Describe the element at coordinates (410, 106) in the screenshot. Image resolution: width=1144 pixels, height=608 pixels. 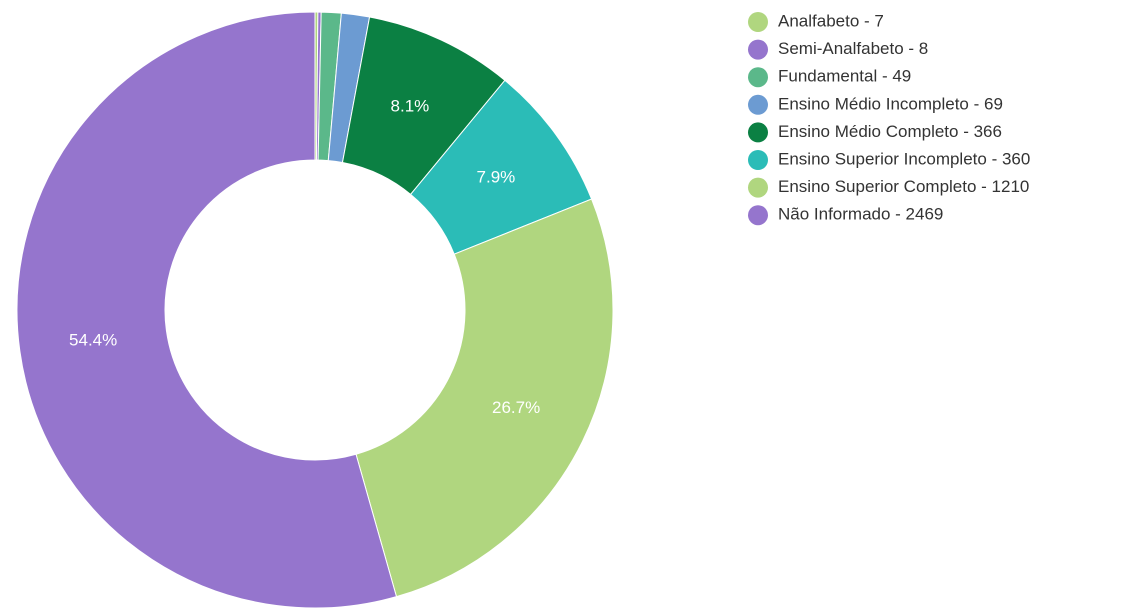
I see `slice-label: 8.1%` at that location.